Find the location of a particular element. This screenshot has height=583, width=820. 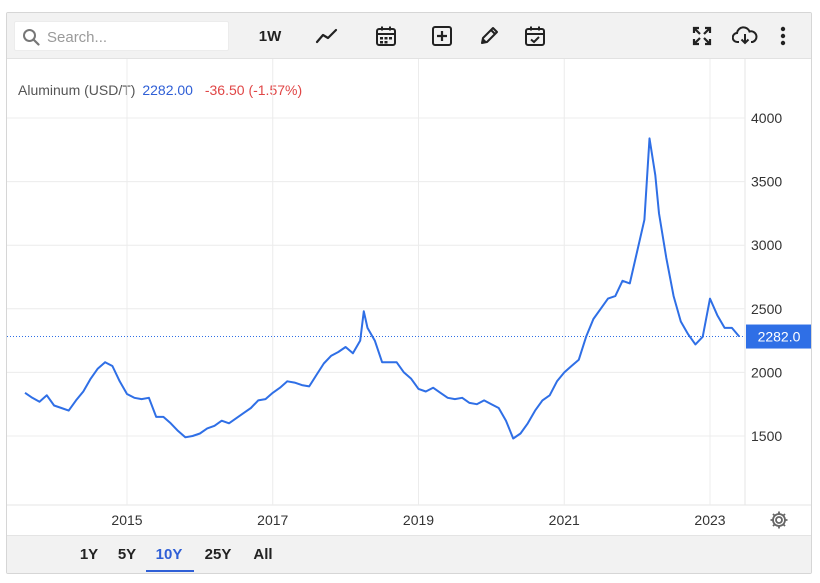

y-tick-label: 3000 is located at coordinates (766, 245).